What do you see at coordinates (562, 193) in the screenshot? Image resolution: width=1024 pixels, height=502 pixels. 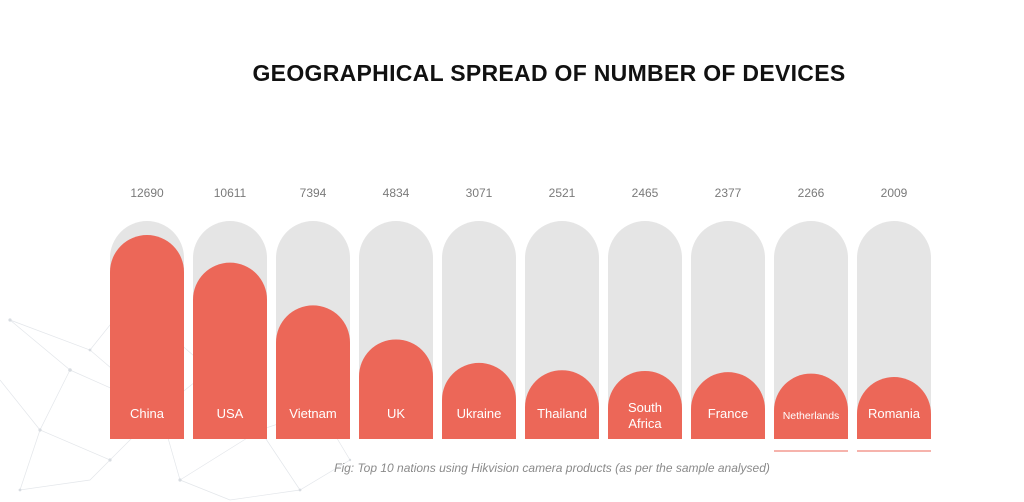 I see `value-label-thailand: 2521` at bounding box center [562, 193].